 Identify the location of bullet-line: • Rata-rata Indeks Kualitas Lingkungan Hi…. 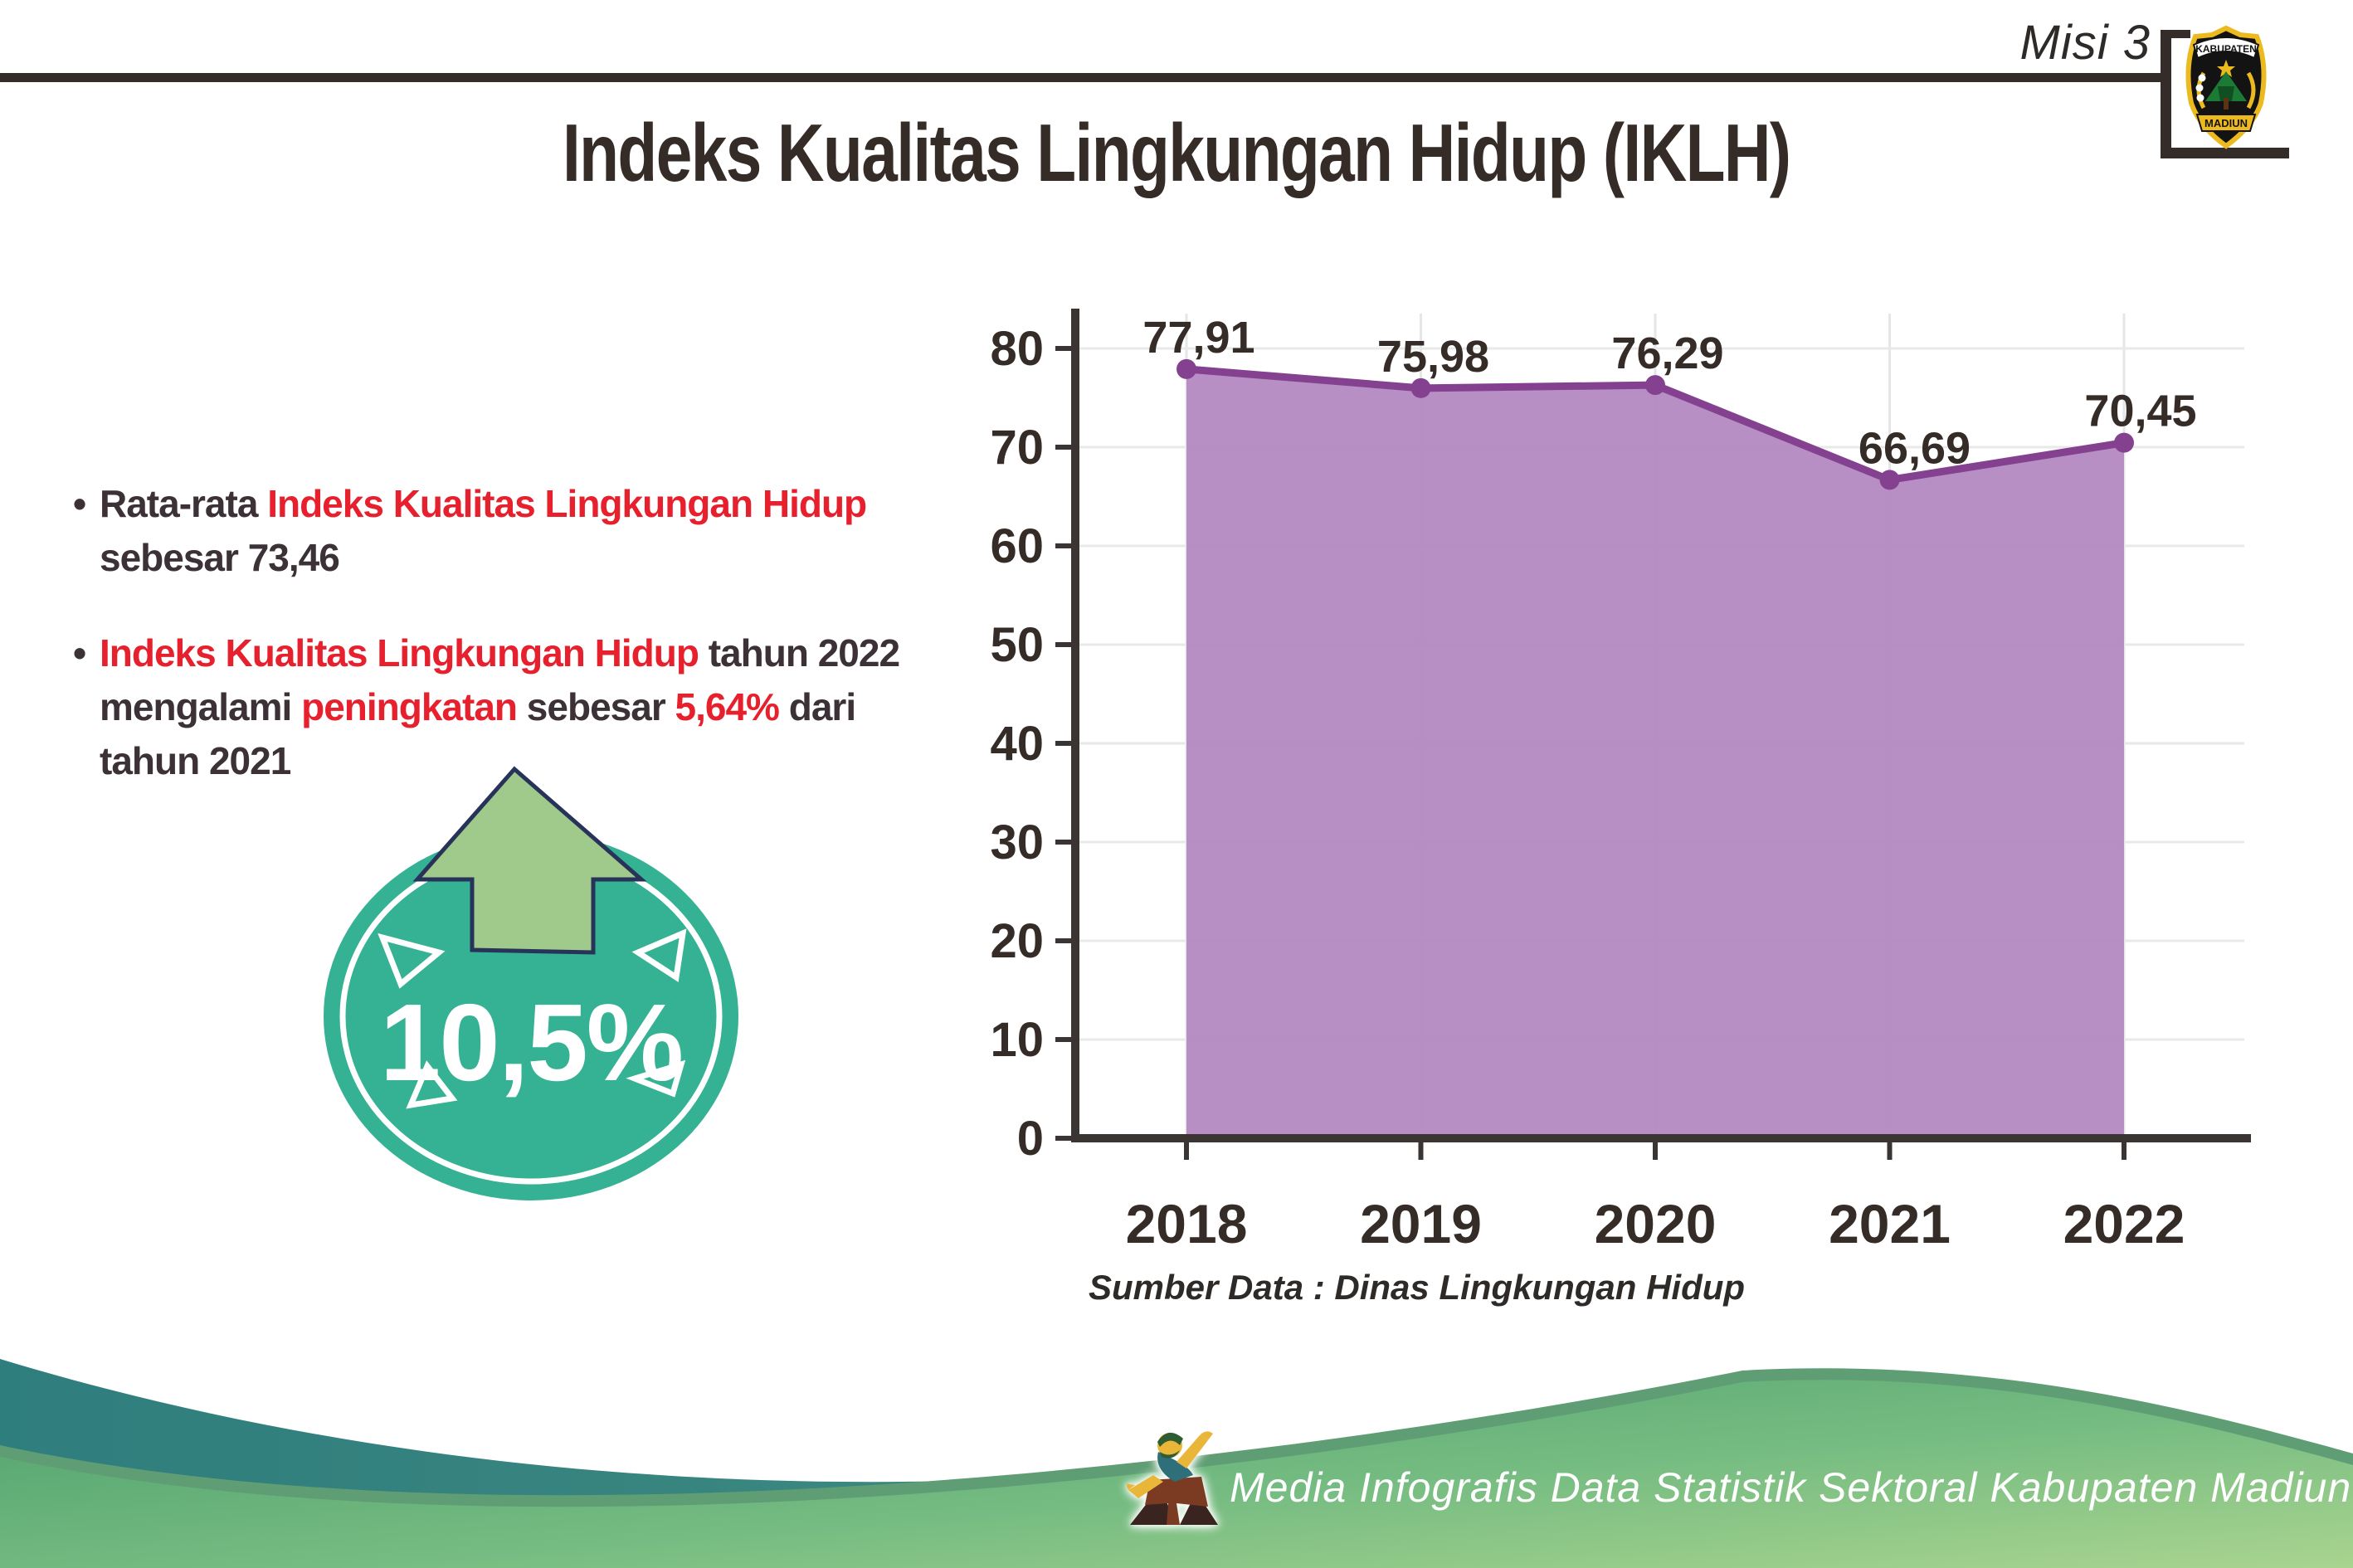
(546, 504).